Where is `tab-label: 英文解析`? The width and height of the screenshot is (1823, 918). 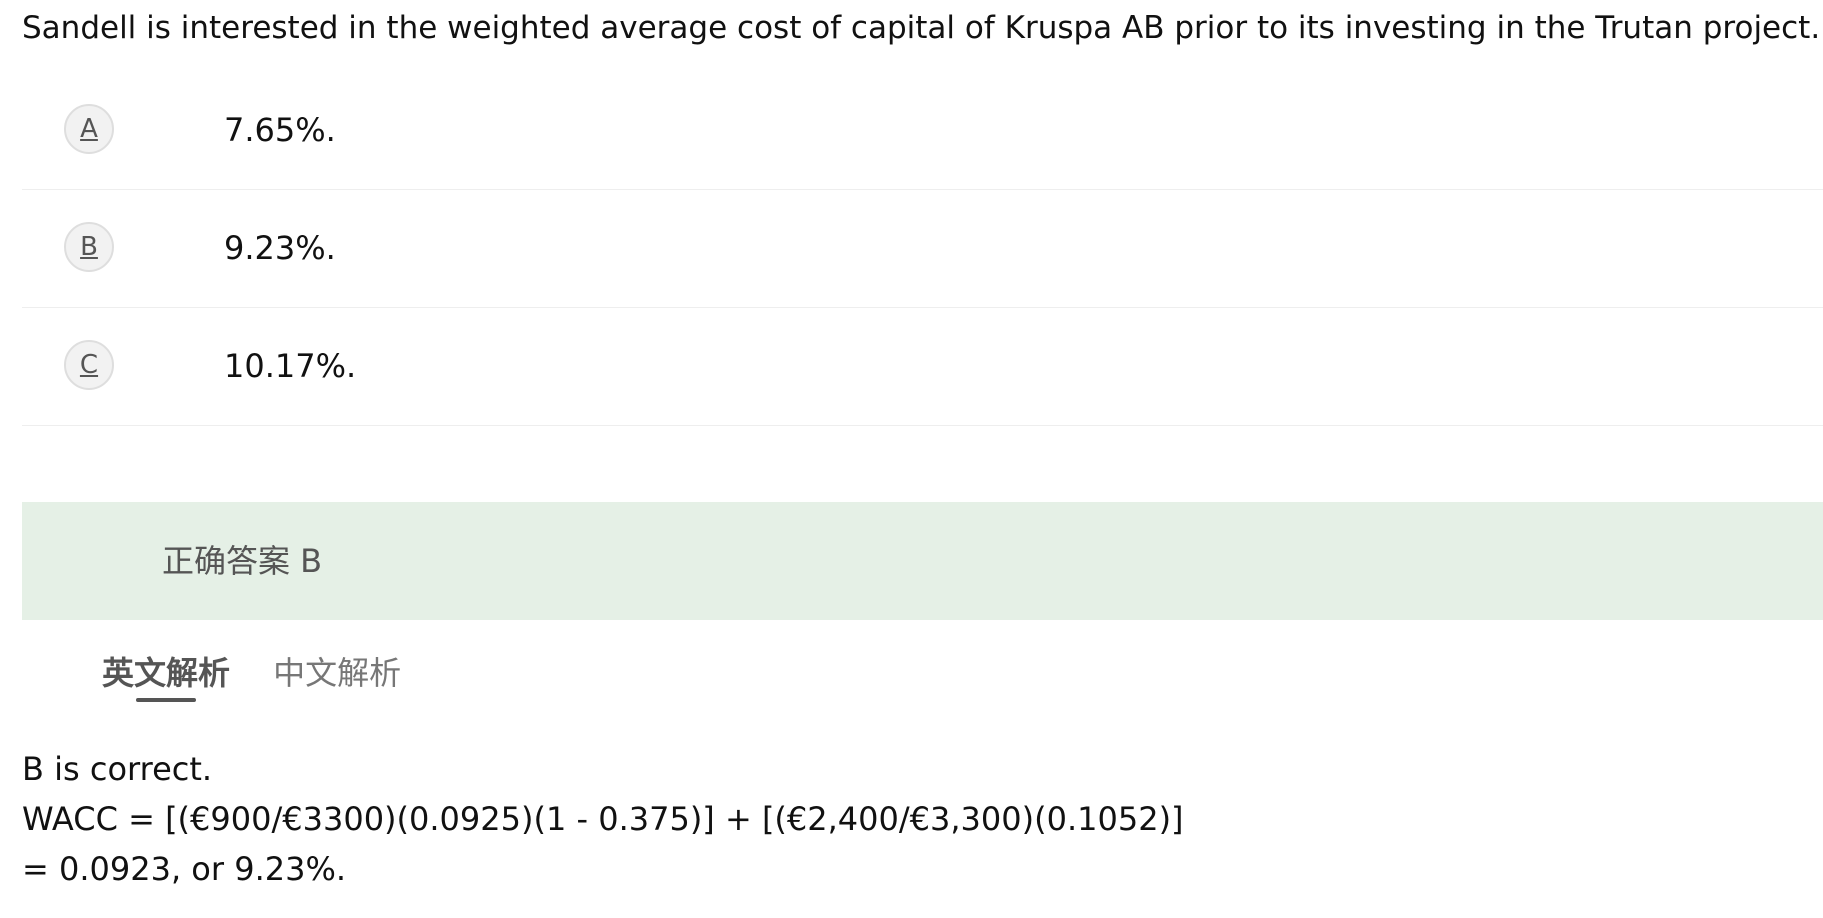
tab-label: 英文解析 is located at coordinates (166, 673).